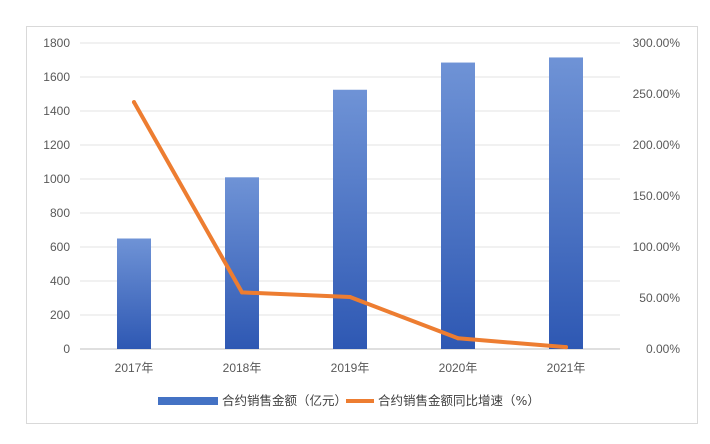 This screenshot has width=710, height=444. What do you see at coordinates (657, 94) in the screenshot?
I see `y-right-tick-label: 250.00%` at bounding box center [657, 94].